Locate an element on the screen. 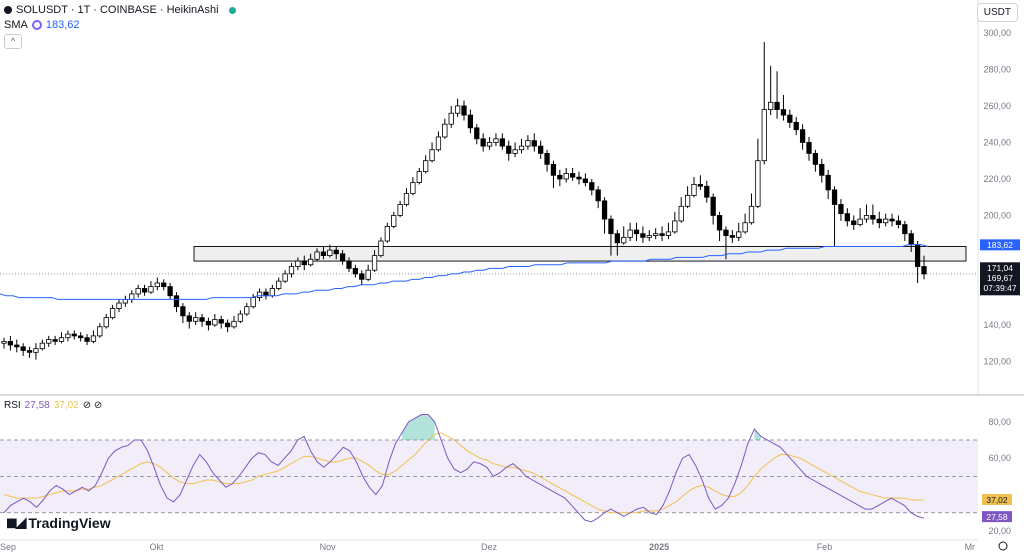  time-axis: Sep Okt Nov Dez 2025 Feb Mr is located at coordinates (504, 546).